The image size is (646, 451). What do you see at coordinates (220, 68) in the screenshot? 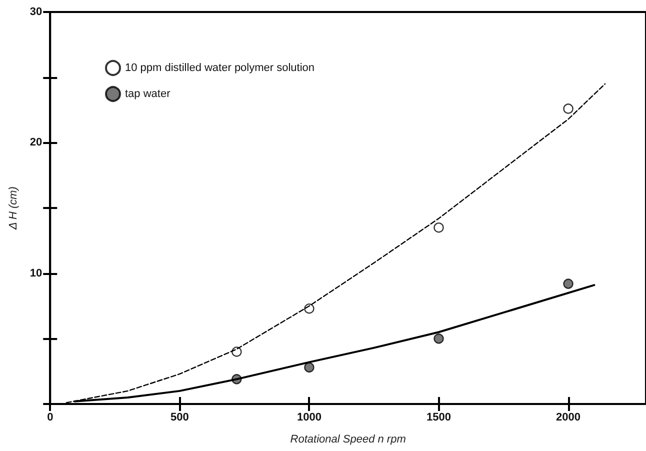
I see `legend-label: 10 ppm distilled water polymer solution` at bounding box center [220, 68].